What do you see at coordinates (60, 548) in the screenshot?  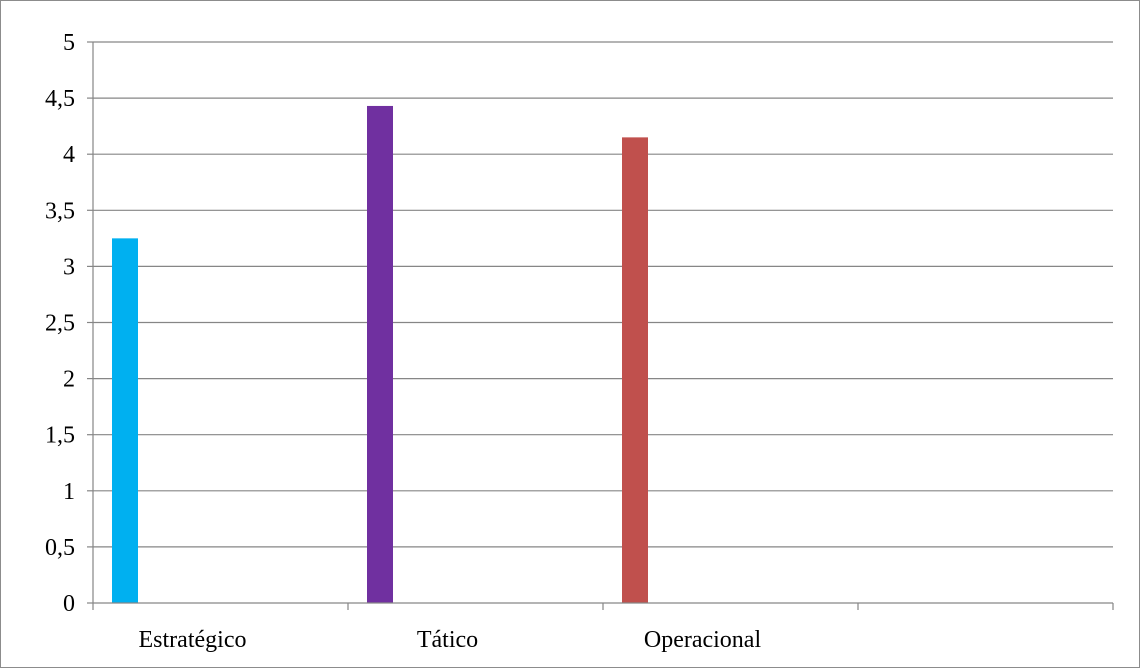 I see `y-tick-label: 0,5` at bounding box center [60, 548].